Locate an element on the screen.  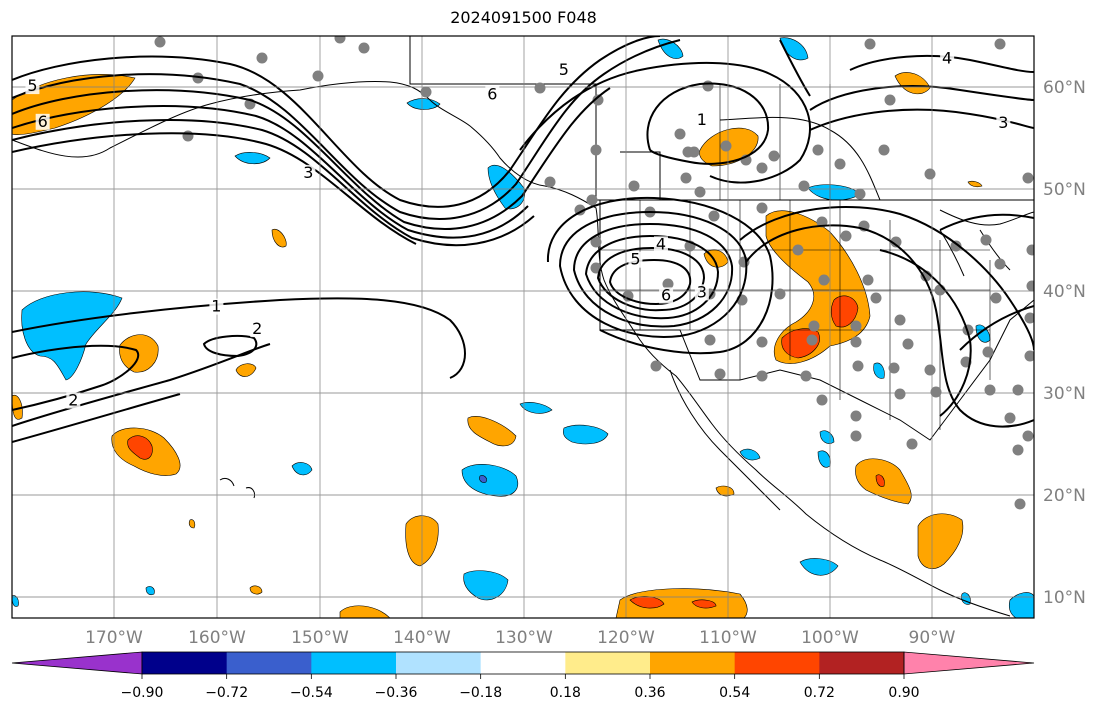
lat-tick-label: 10°N is located at coordinates (1064, 598).